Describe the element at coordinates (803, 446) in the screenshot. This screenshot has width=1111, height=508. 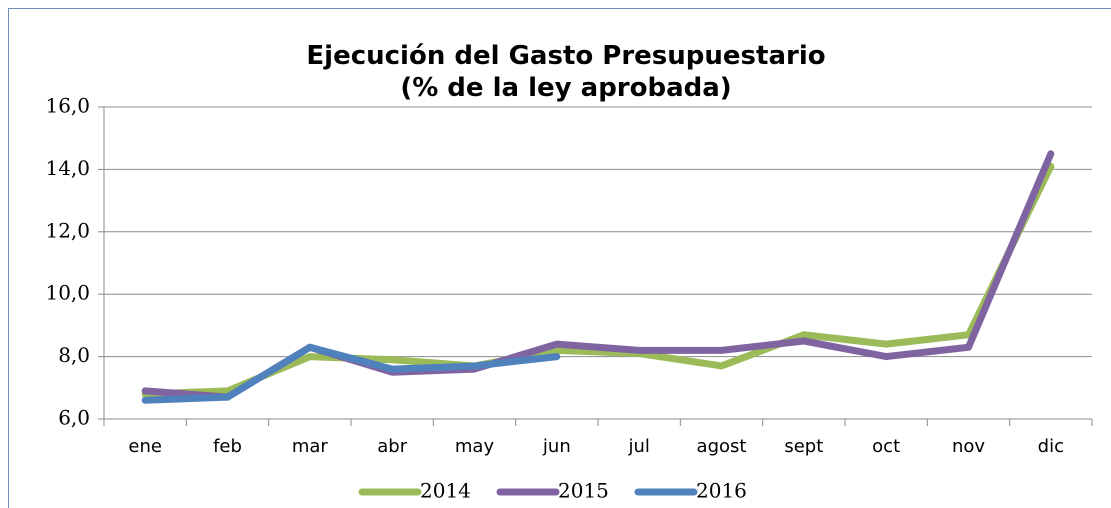
I see `x-tick-label: sept` at that location.